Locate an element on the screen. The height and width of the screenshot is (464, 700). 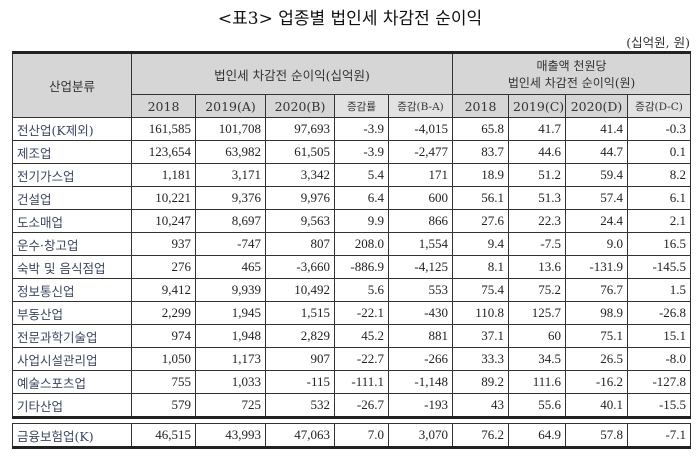
cell-value: 76.2 is located at coordinates (481, 436).